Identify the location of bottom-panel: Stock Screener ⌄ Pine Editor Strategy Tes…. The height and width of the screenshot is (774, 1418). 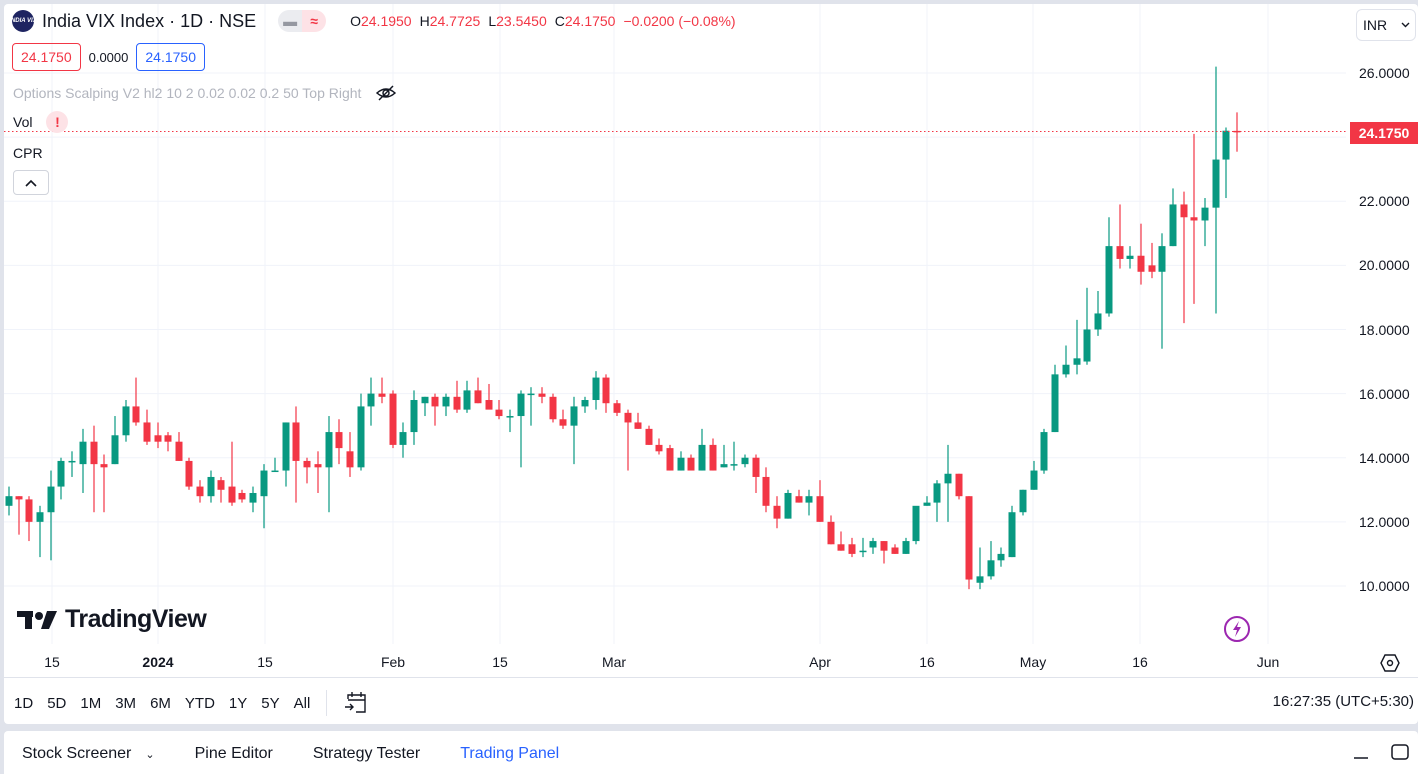
(711, 752).